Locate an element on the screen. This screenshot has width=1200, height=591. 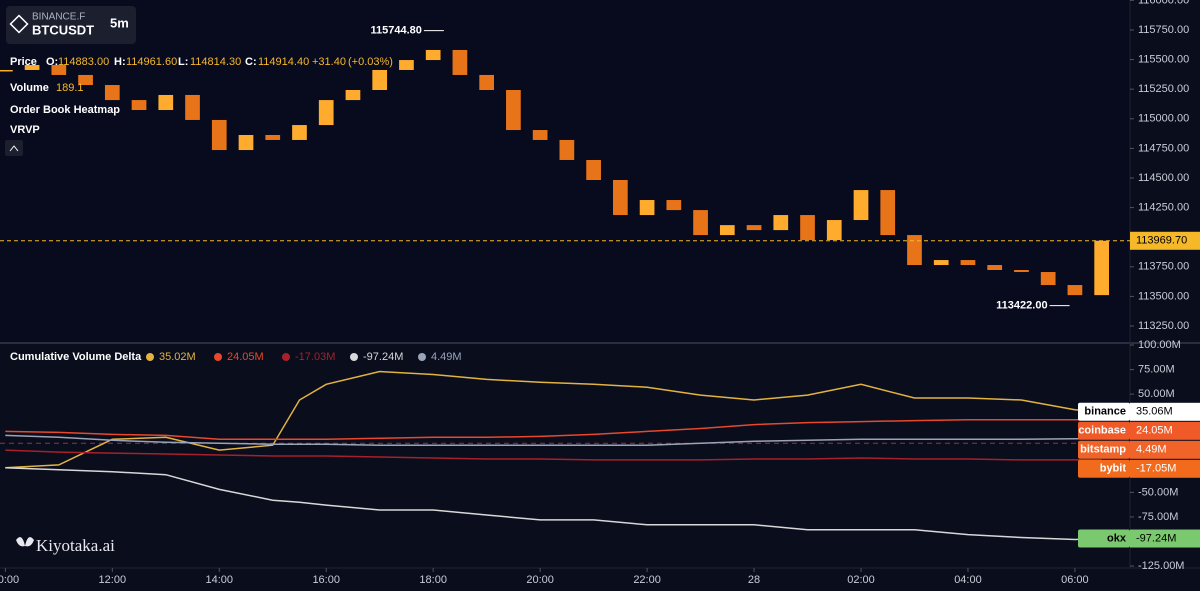
change-pct: (+0.03%) is located at coordinates (370, 62).